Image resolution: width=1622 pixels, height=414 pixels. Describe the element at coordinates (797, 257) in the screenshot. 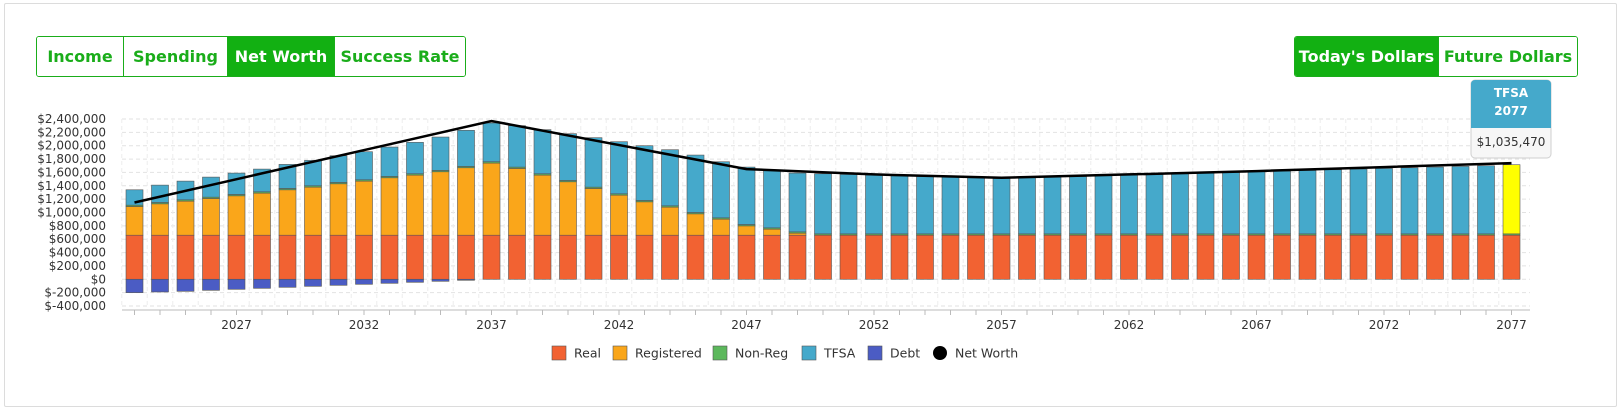

I see `bar-real-2049` at that location.